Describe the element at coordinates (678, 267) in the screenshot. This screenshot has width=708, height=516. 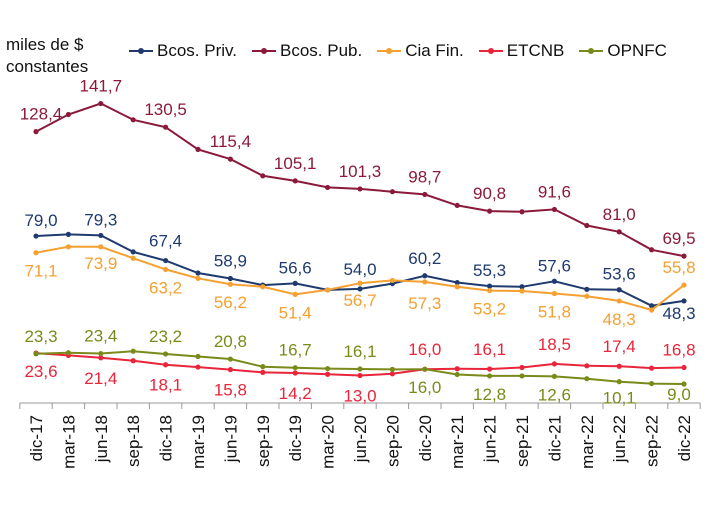
I see `data-label: 55,8` at that location.